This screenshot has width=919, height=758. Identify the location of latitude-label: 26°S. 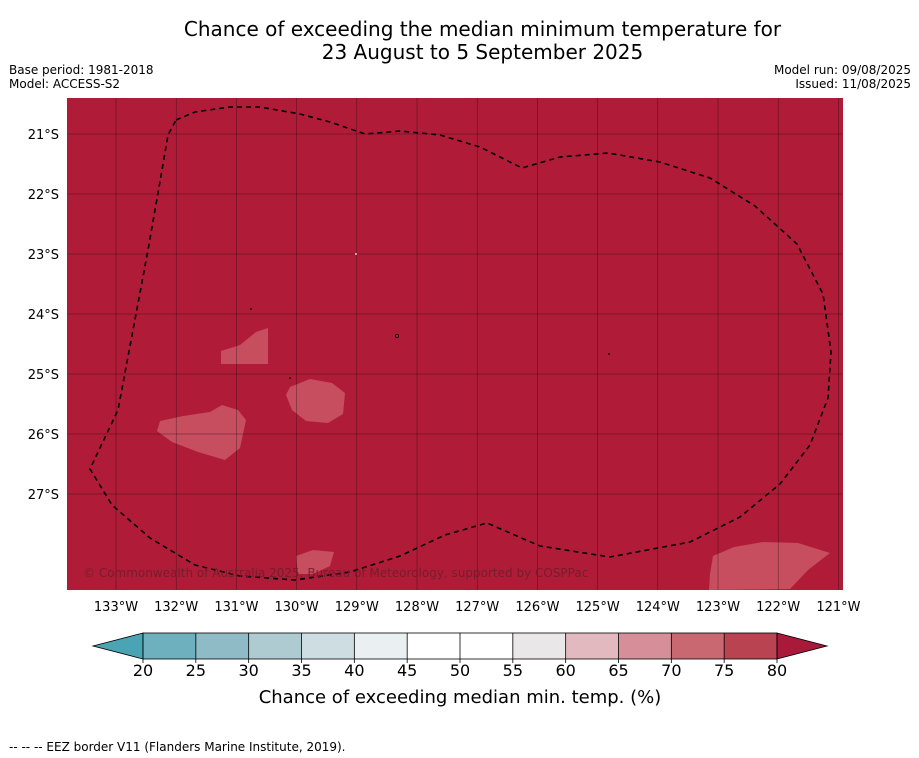
(43, 435).